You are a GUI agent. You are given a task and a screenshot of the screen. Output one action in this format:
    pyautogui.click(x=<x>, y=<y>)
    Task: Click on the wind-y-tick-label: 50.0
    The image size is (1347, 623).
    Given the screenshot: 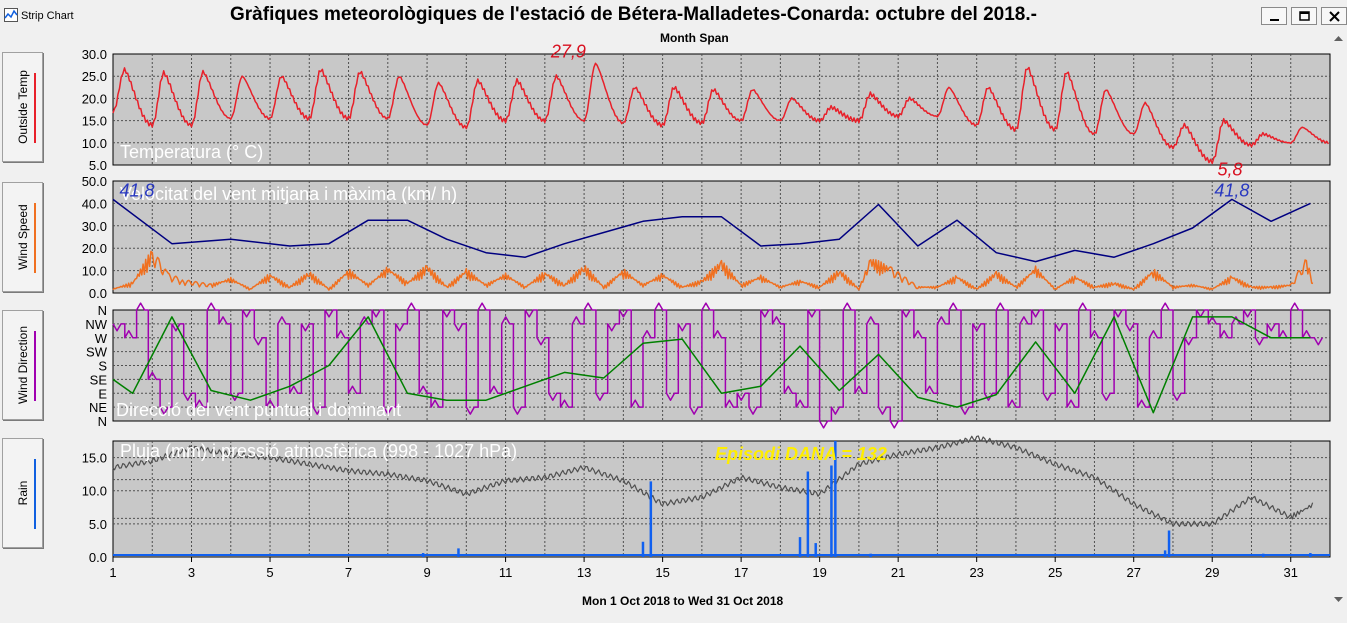 What is the action you would take?
    pyautogui.click(x=94, y=181)
    